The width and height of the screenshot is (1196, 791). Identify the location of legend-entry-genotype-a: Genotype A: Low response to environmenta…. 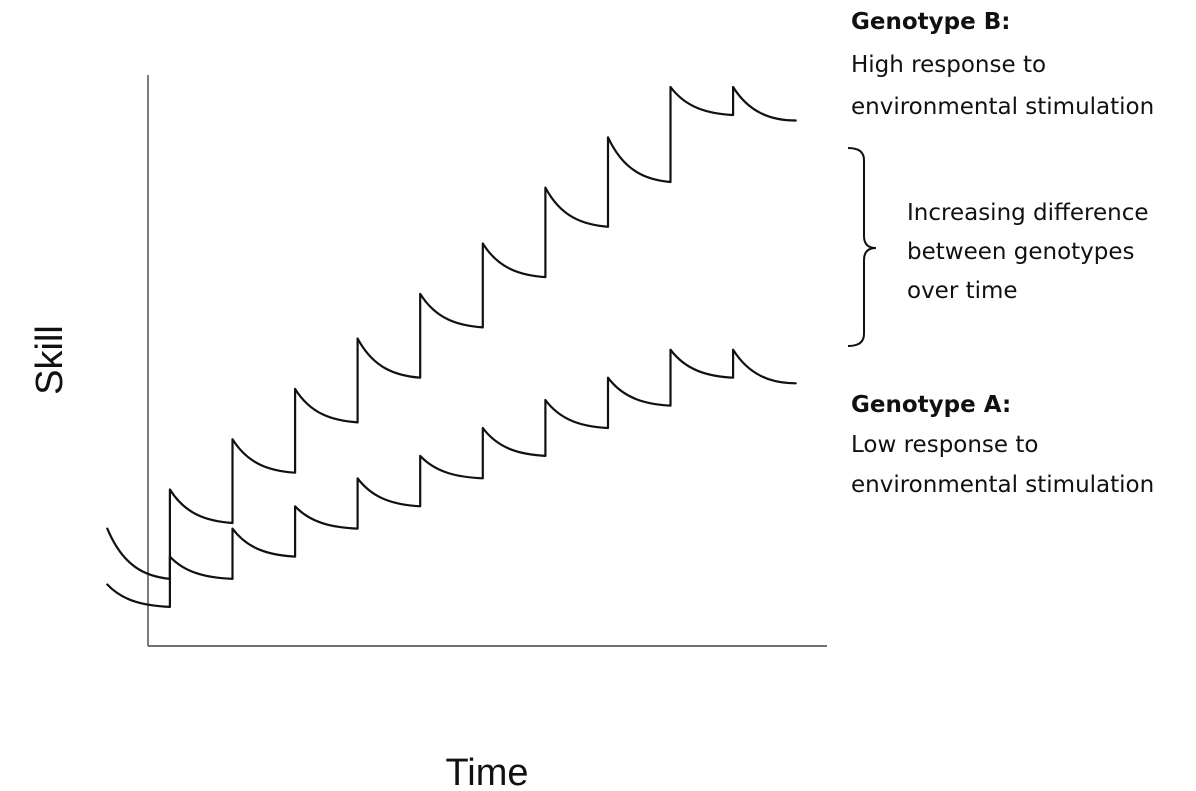
(1002, 445).